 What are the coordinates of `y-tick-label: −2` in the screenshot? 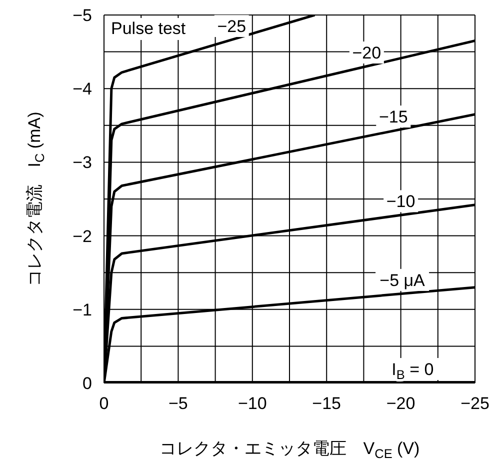 It's located at (82, 236).